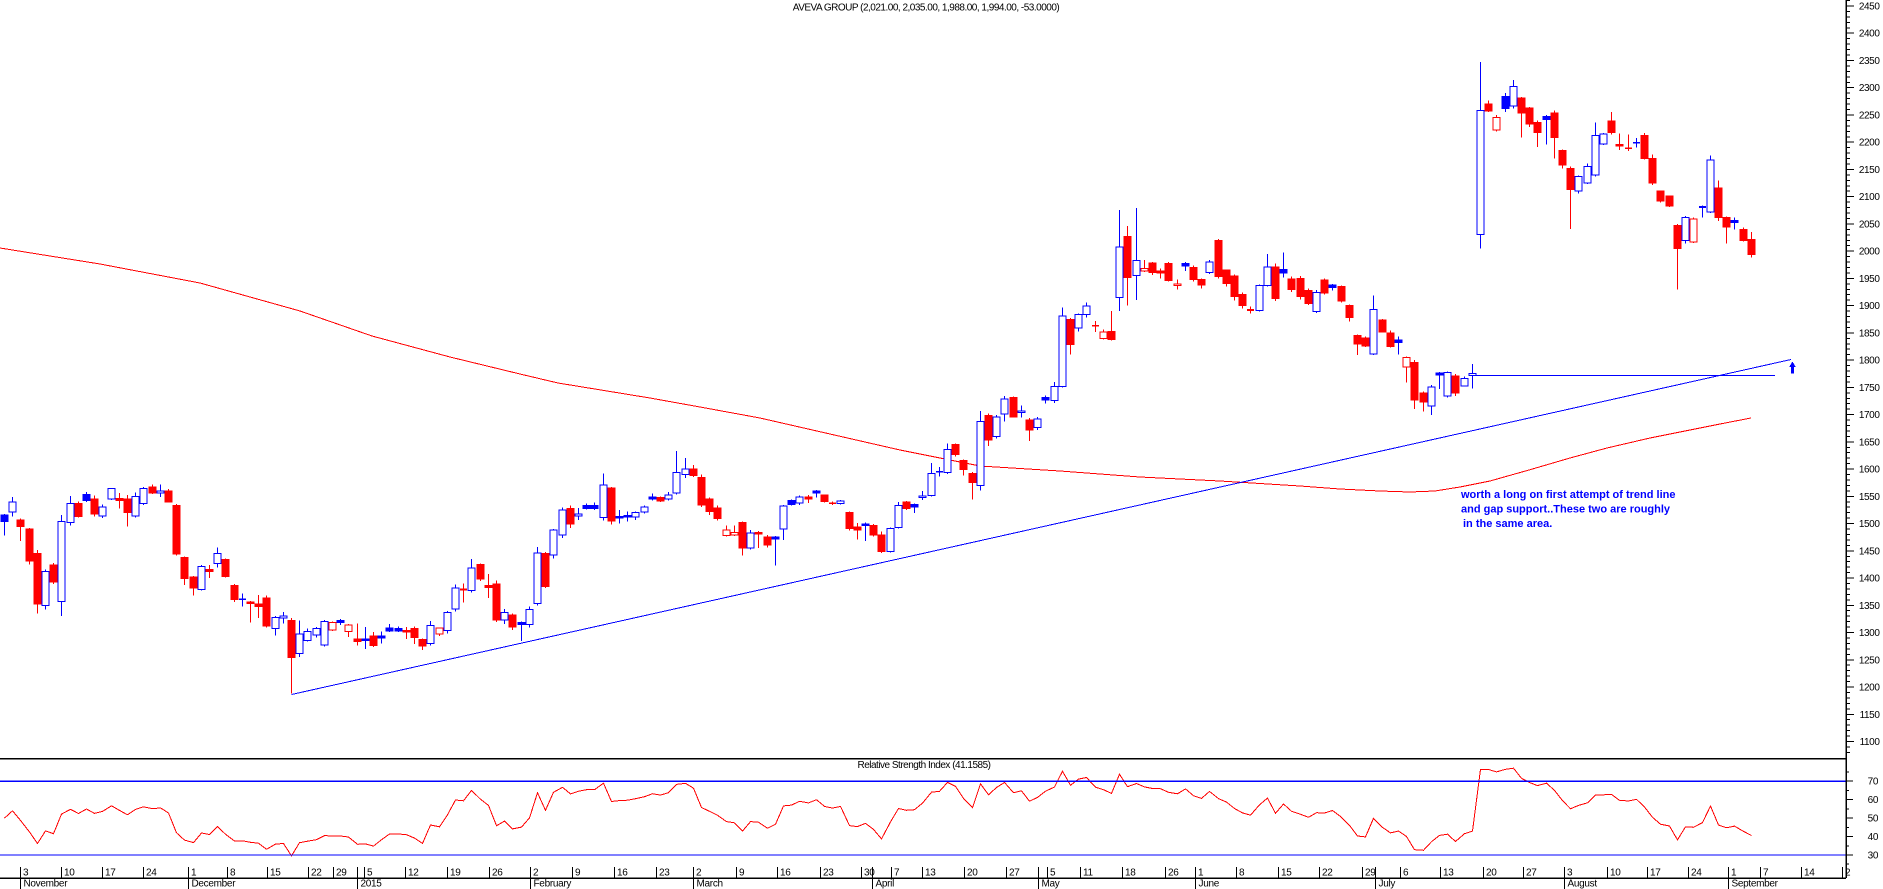 This screenshot has height=889, width=1883. I want to click on svg-text: 50, so click(1873, 819).